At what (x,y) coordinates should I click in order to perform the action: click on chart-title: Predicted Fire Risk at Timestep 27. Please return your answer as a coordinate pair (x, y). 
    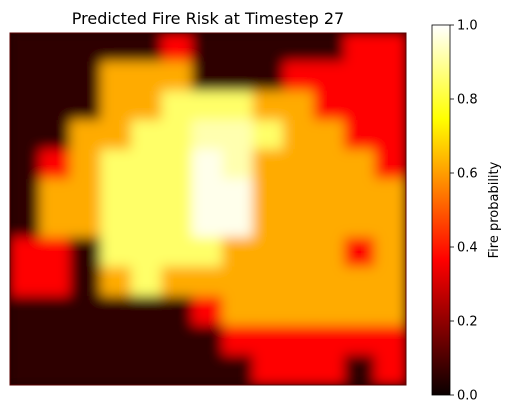
    Looking at the image, I should click on (208, 18).